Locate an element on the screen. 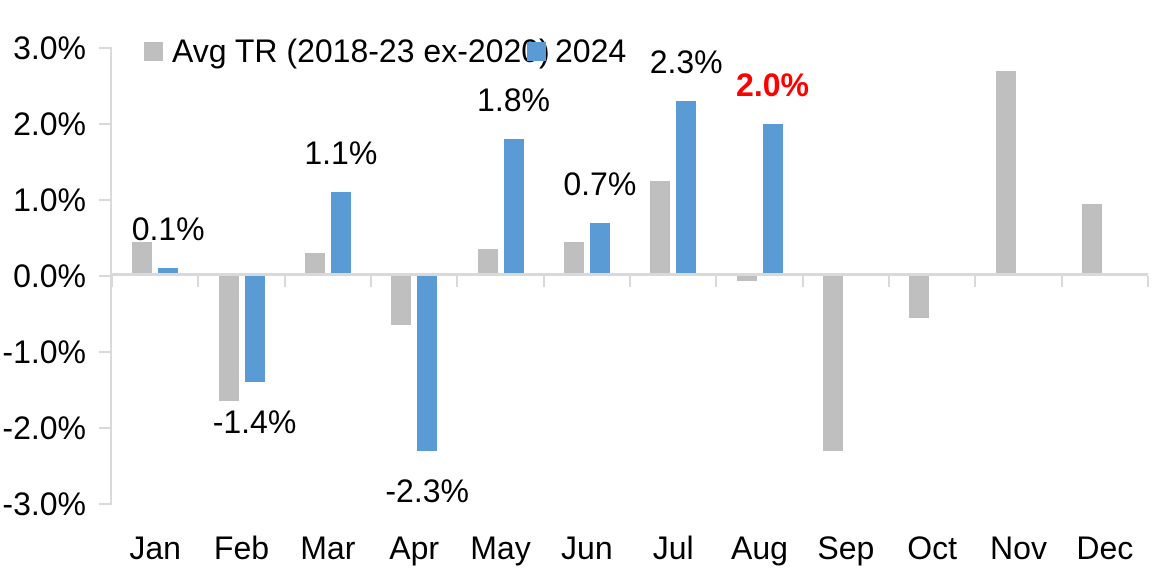 This screenshot has width=1152, height=570. bar-s2024-apr is located at coordinates (427, 363).